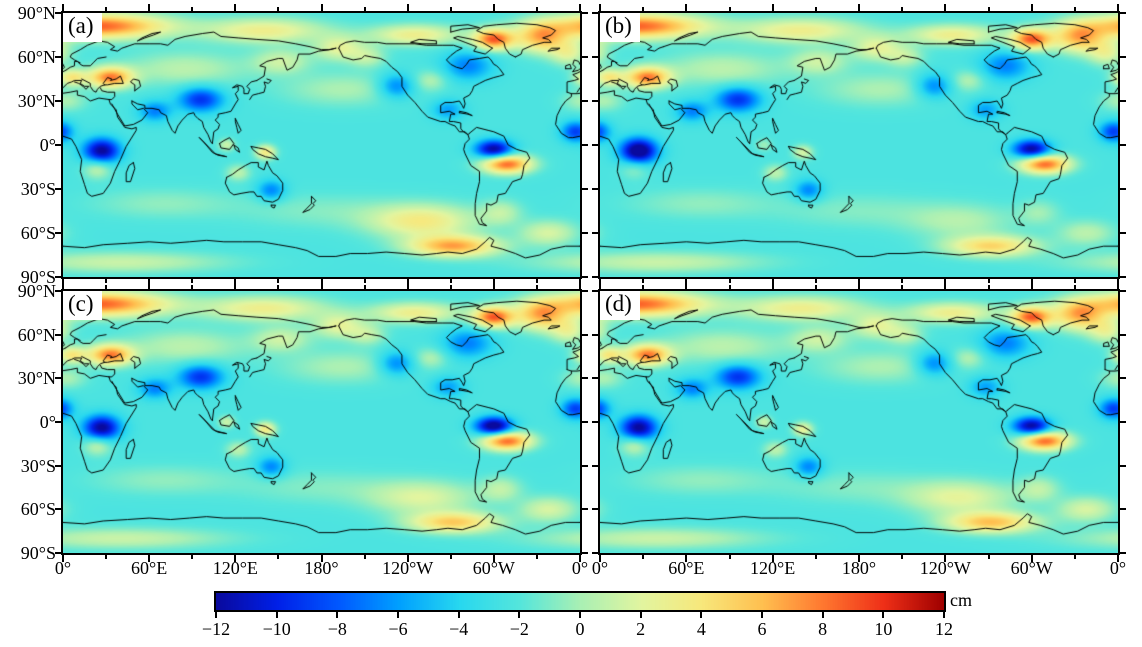 The image size is (1142, 647). I want to click on x-axis-label: 120°E, so click(235, 568).